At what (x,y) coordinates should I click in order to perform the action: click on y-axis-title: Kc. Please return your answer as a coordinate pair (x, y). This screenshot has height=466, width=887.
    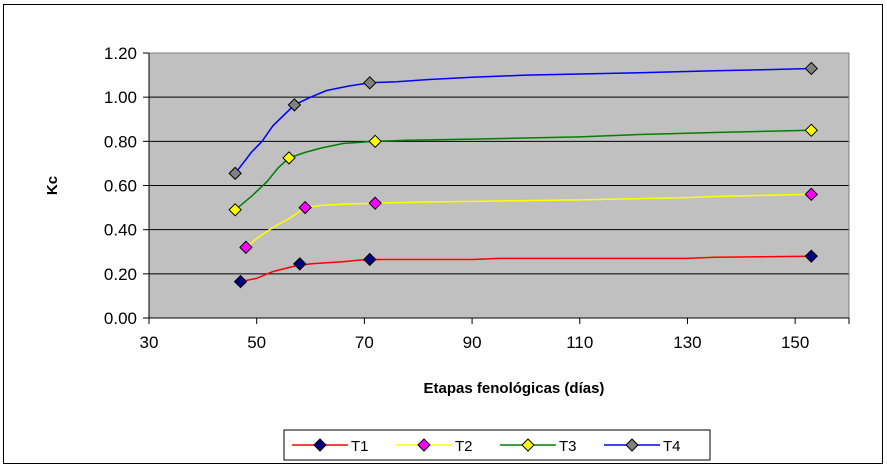
    Looking at the image, I should click on (52, 185).